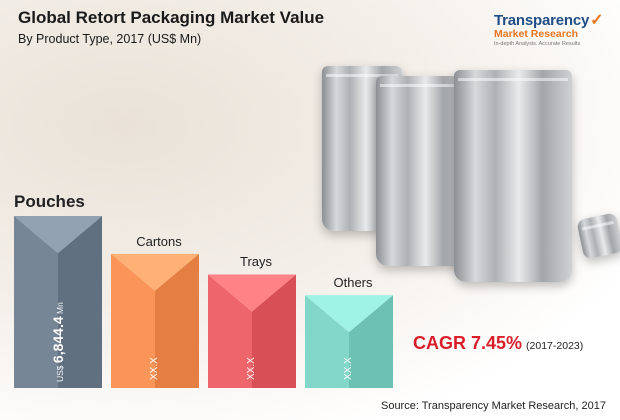 This screenshot has height=420, width=620. I want to click on bar-trays, so click(252, 331).